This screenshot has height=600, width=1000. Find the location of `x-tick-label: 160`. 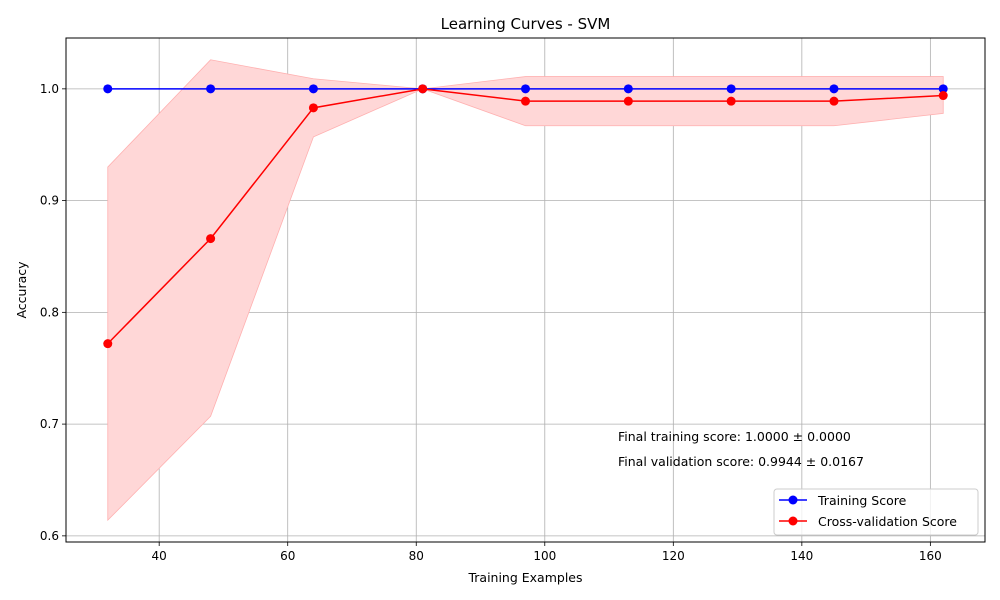

x-tick-label: 160 is located at coordinates (930, 556).